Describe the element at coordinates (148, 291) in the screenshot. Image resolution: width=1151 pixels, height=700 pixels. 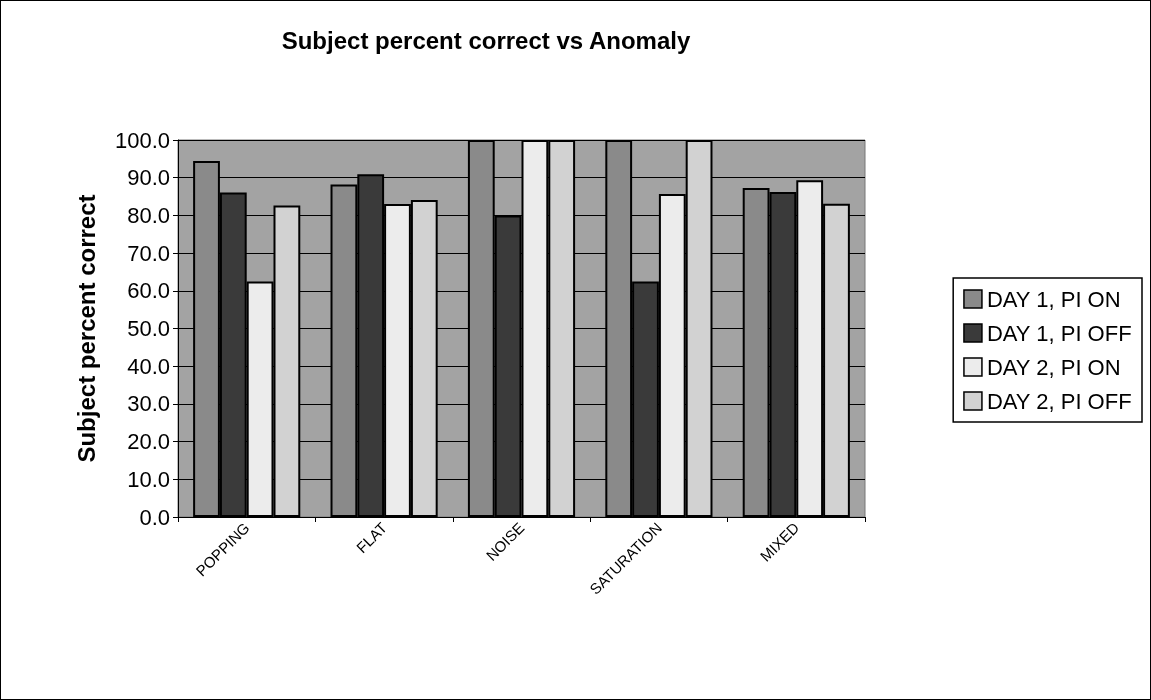
I see `y-tick-label: 60.0` at that location.